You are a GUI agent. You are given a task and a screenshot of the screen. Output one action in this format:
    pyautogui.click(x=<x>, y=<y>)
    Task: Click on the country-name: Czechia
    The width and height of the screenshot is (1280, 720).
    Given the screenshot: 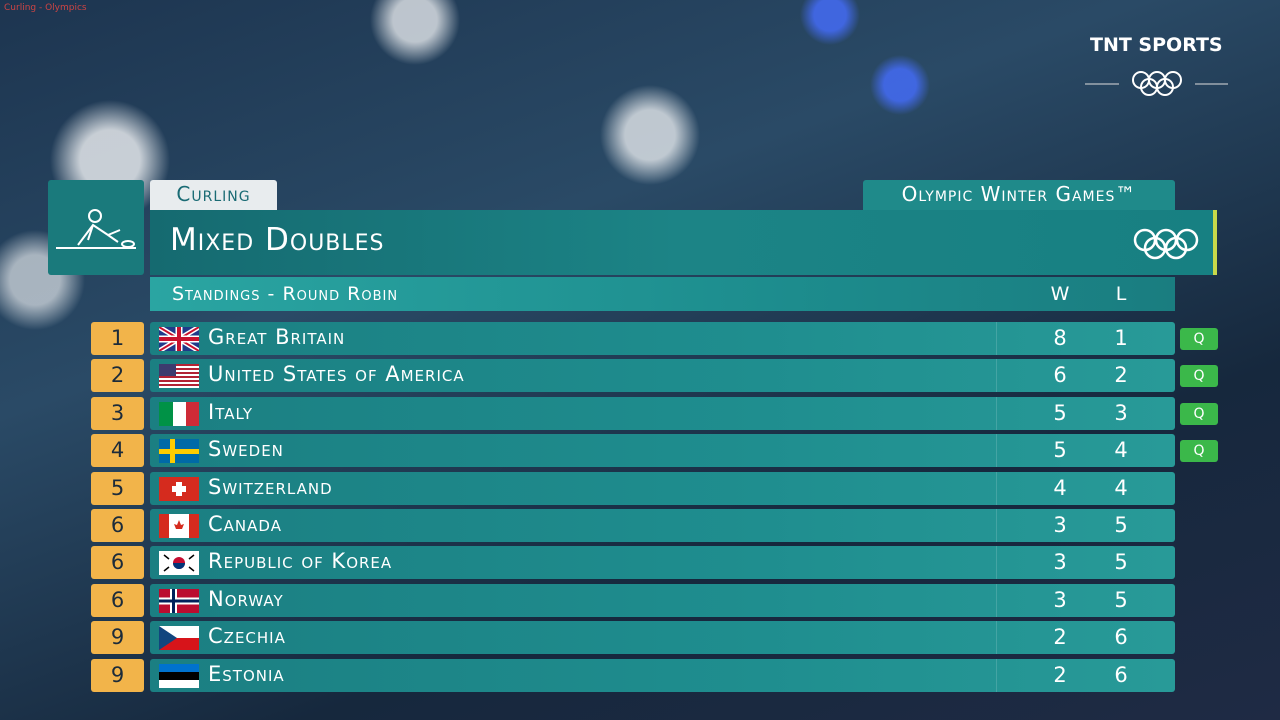 What is the action you would take?
    pyautogui.click(x=247, y=636)
    